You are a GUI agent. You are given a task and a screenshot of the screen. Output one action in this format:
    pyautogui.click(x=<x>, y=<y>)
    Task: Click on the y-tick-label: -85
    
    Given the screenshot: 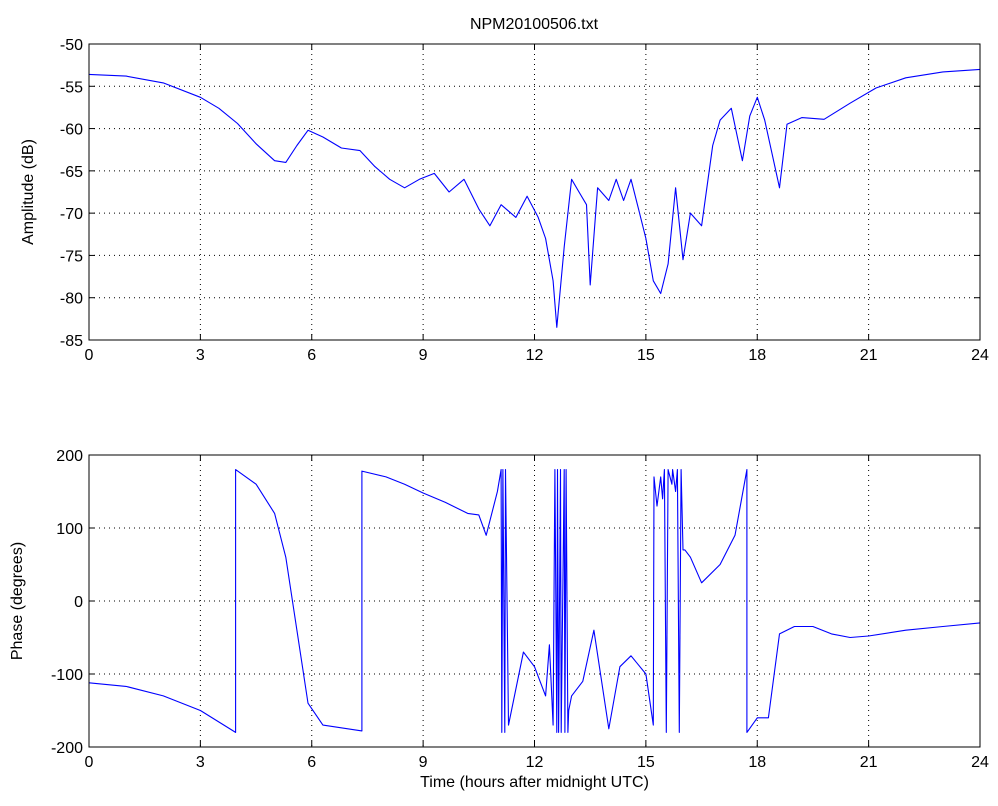 What is the action you would take?
    pyautogui.click(x=71, y=341)
    